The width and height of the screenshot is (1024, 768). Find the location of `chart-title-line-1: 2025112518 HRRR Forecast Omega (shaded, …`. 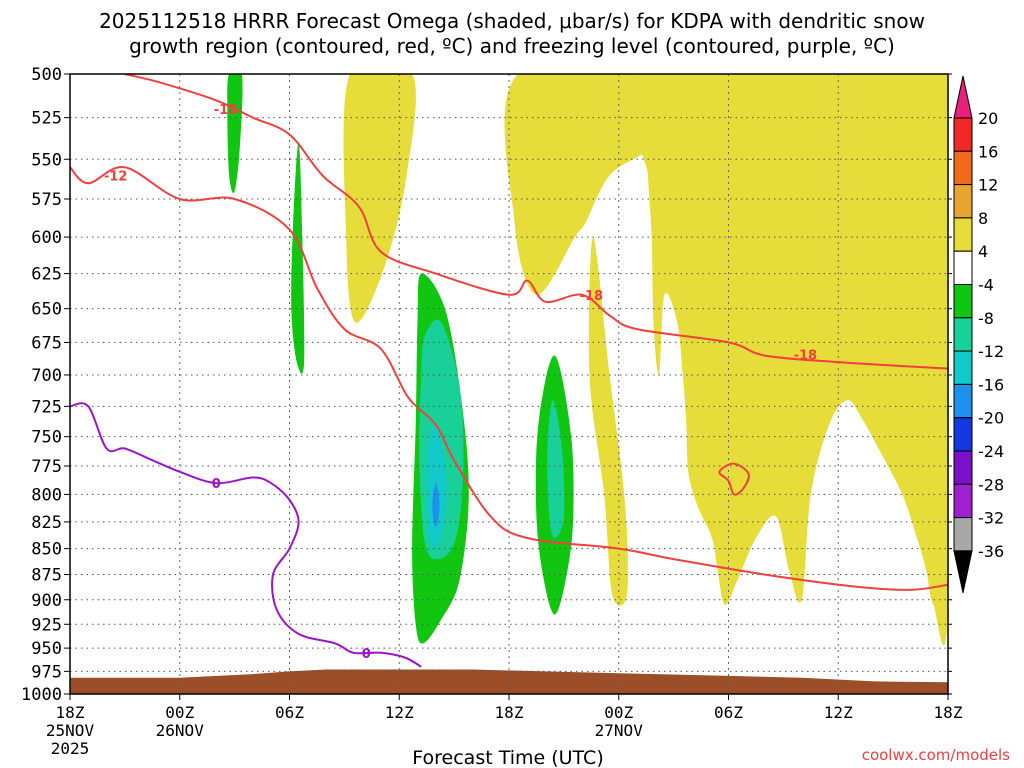

chart-title-line-1: 2025112518 HRRR Forecast Omega (shaded, … is located at coordinates (512, 21).